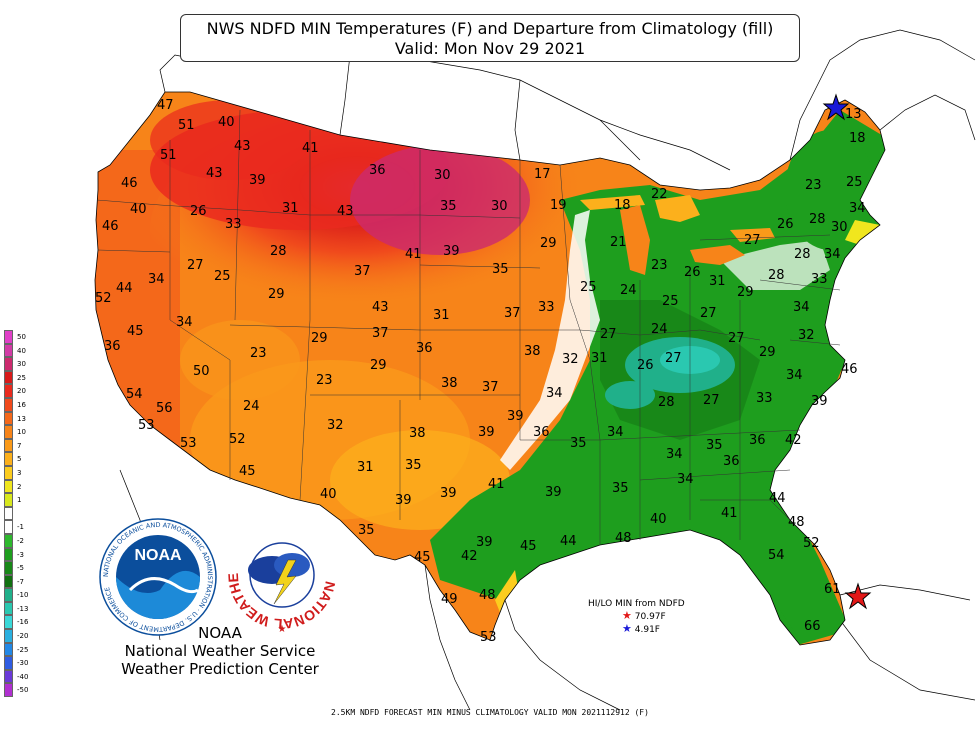 Image resolution: width=980 pixels, height=735 pixels. Describe the element at coordinates (659, 265) in the screenshot. I see `temperature-value: 23` at that location.